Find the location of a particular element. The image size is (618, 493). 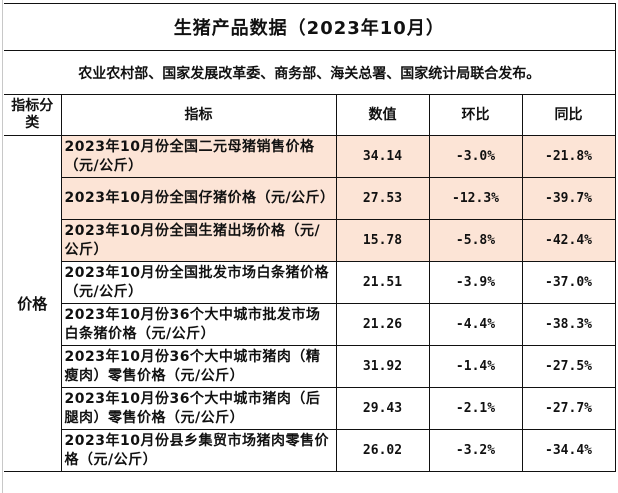

mom-cell: -12.3% is located at coordinates (475, 198).